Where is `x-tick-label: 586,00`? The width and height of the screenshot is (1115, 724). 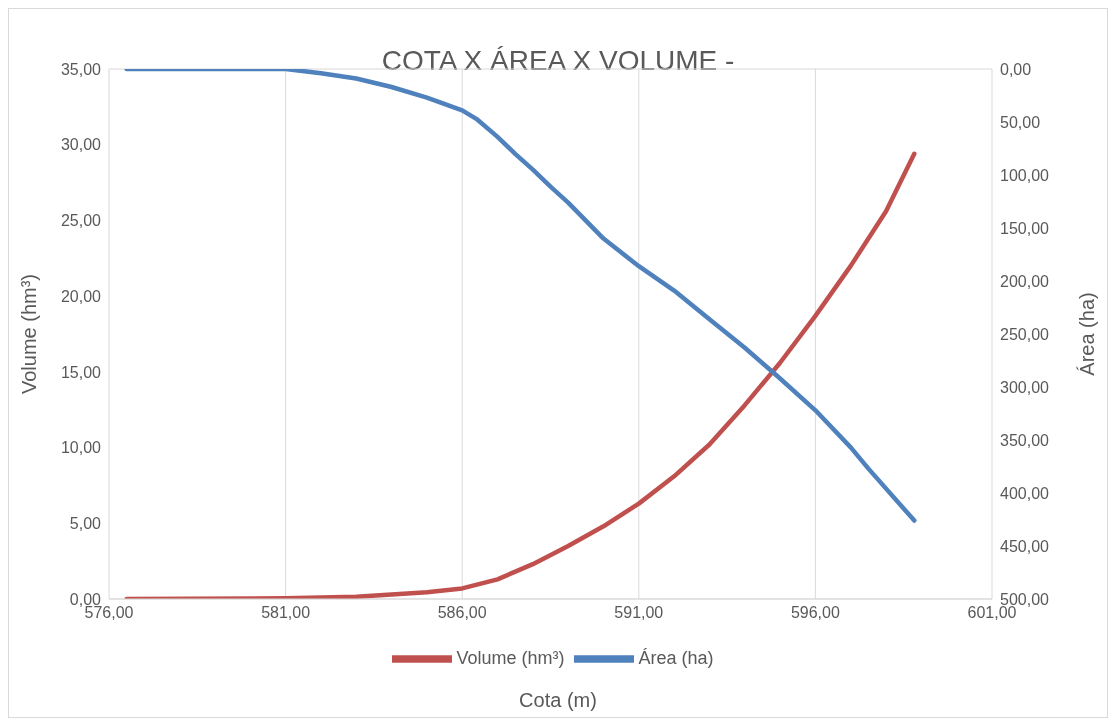 x-tick-label: 586,00 is located at coordinates (462, 613).